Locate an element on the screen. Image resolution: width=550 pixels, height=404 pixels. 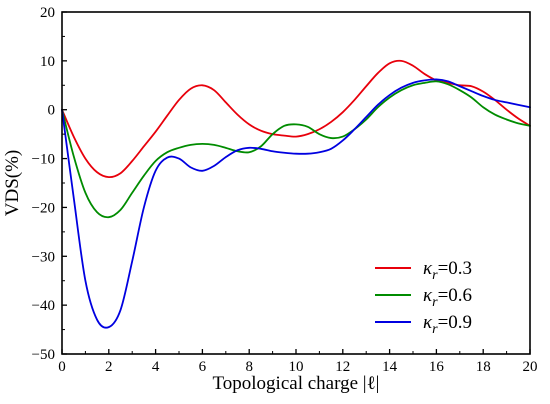
x-tick-label: 18 is located at coordinates (483, 367).